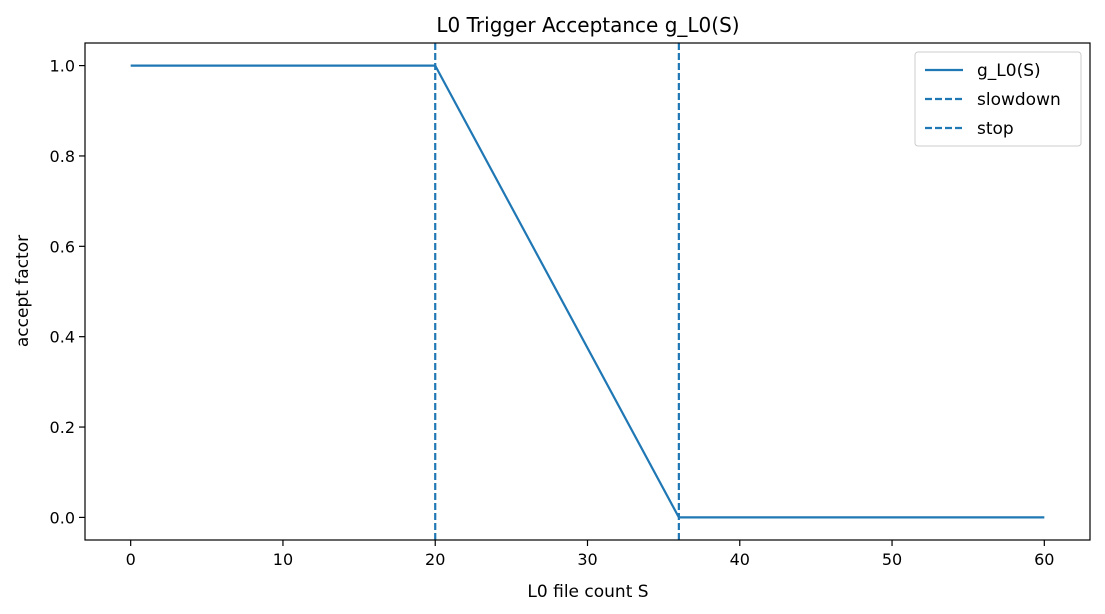  Describe the element at coordinates (587, 25) in the screenshot. I see `chart-title: L0 Trigger Acceptance g_L0(S)` at that location.